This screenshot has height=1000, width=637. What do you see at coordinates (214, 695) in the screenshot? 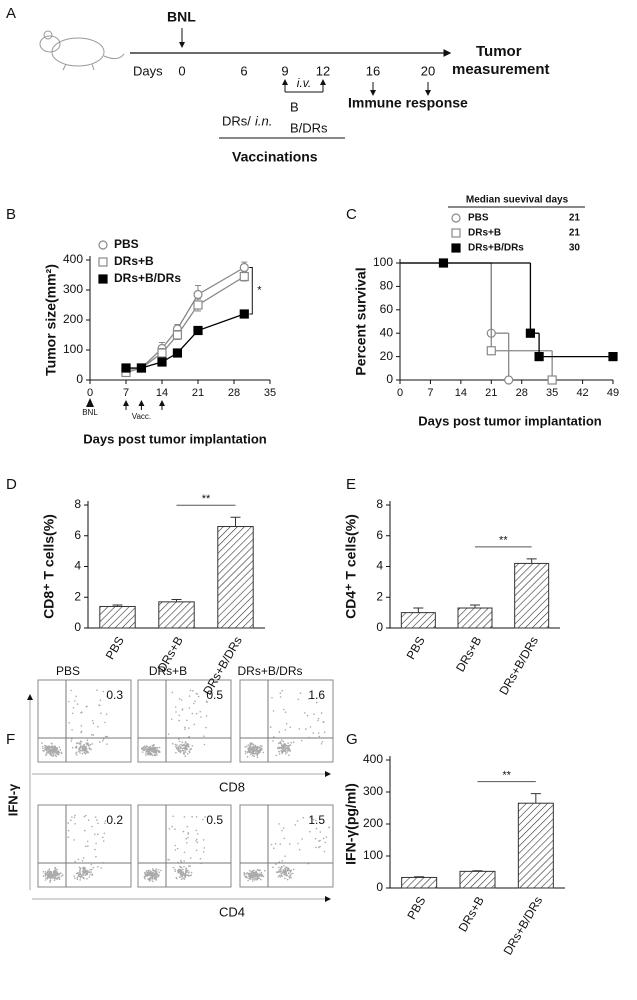
I see `percent-label: 0.5` at bounding box center [214, 695].